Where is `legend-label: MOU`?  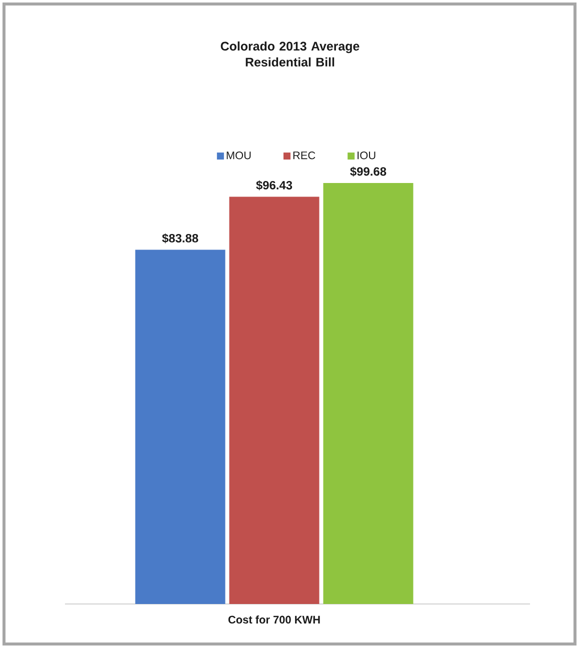
legend-label: MOU is located at coordinates (238, 155).